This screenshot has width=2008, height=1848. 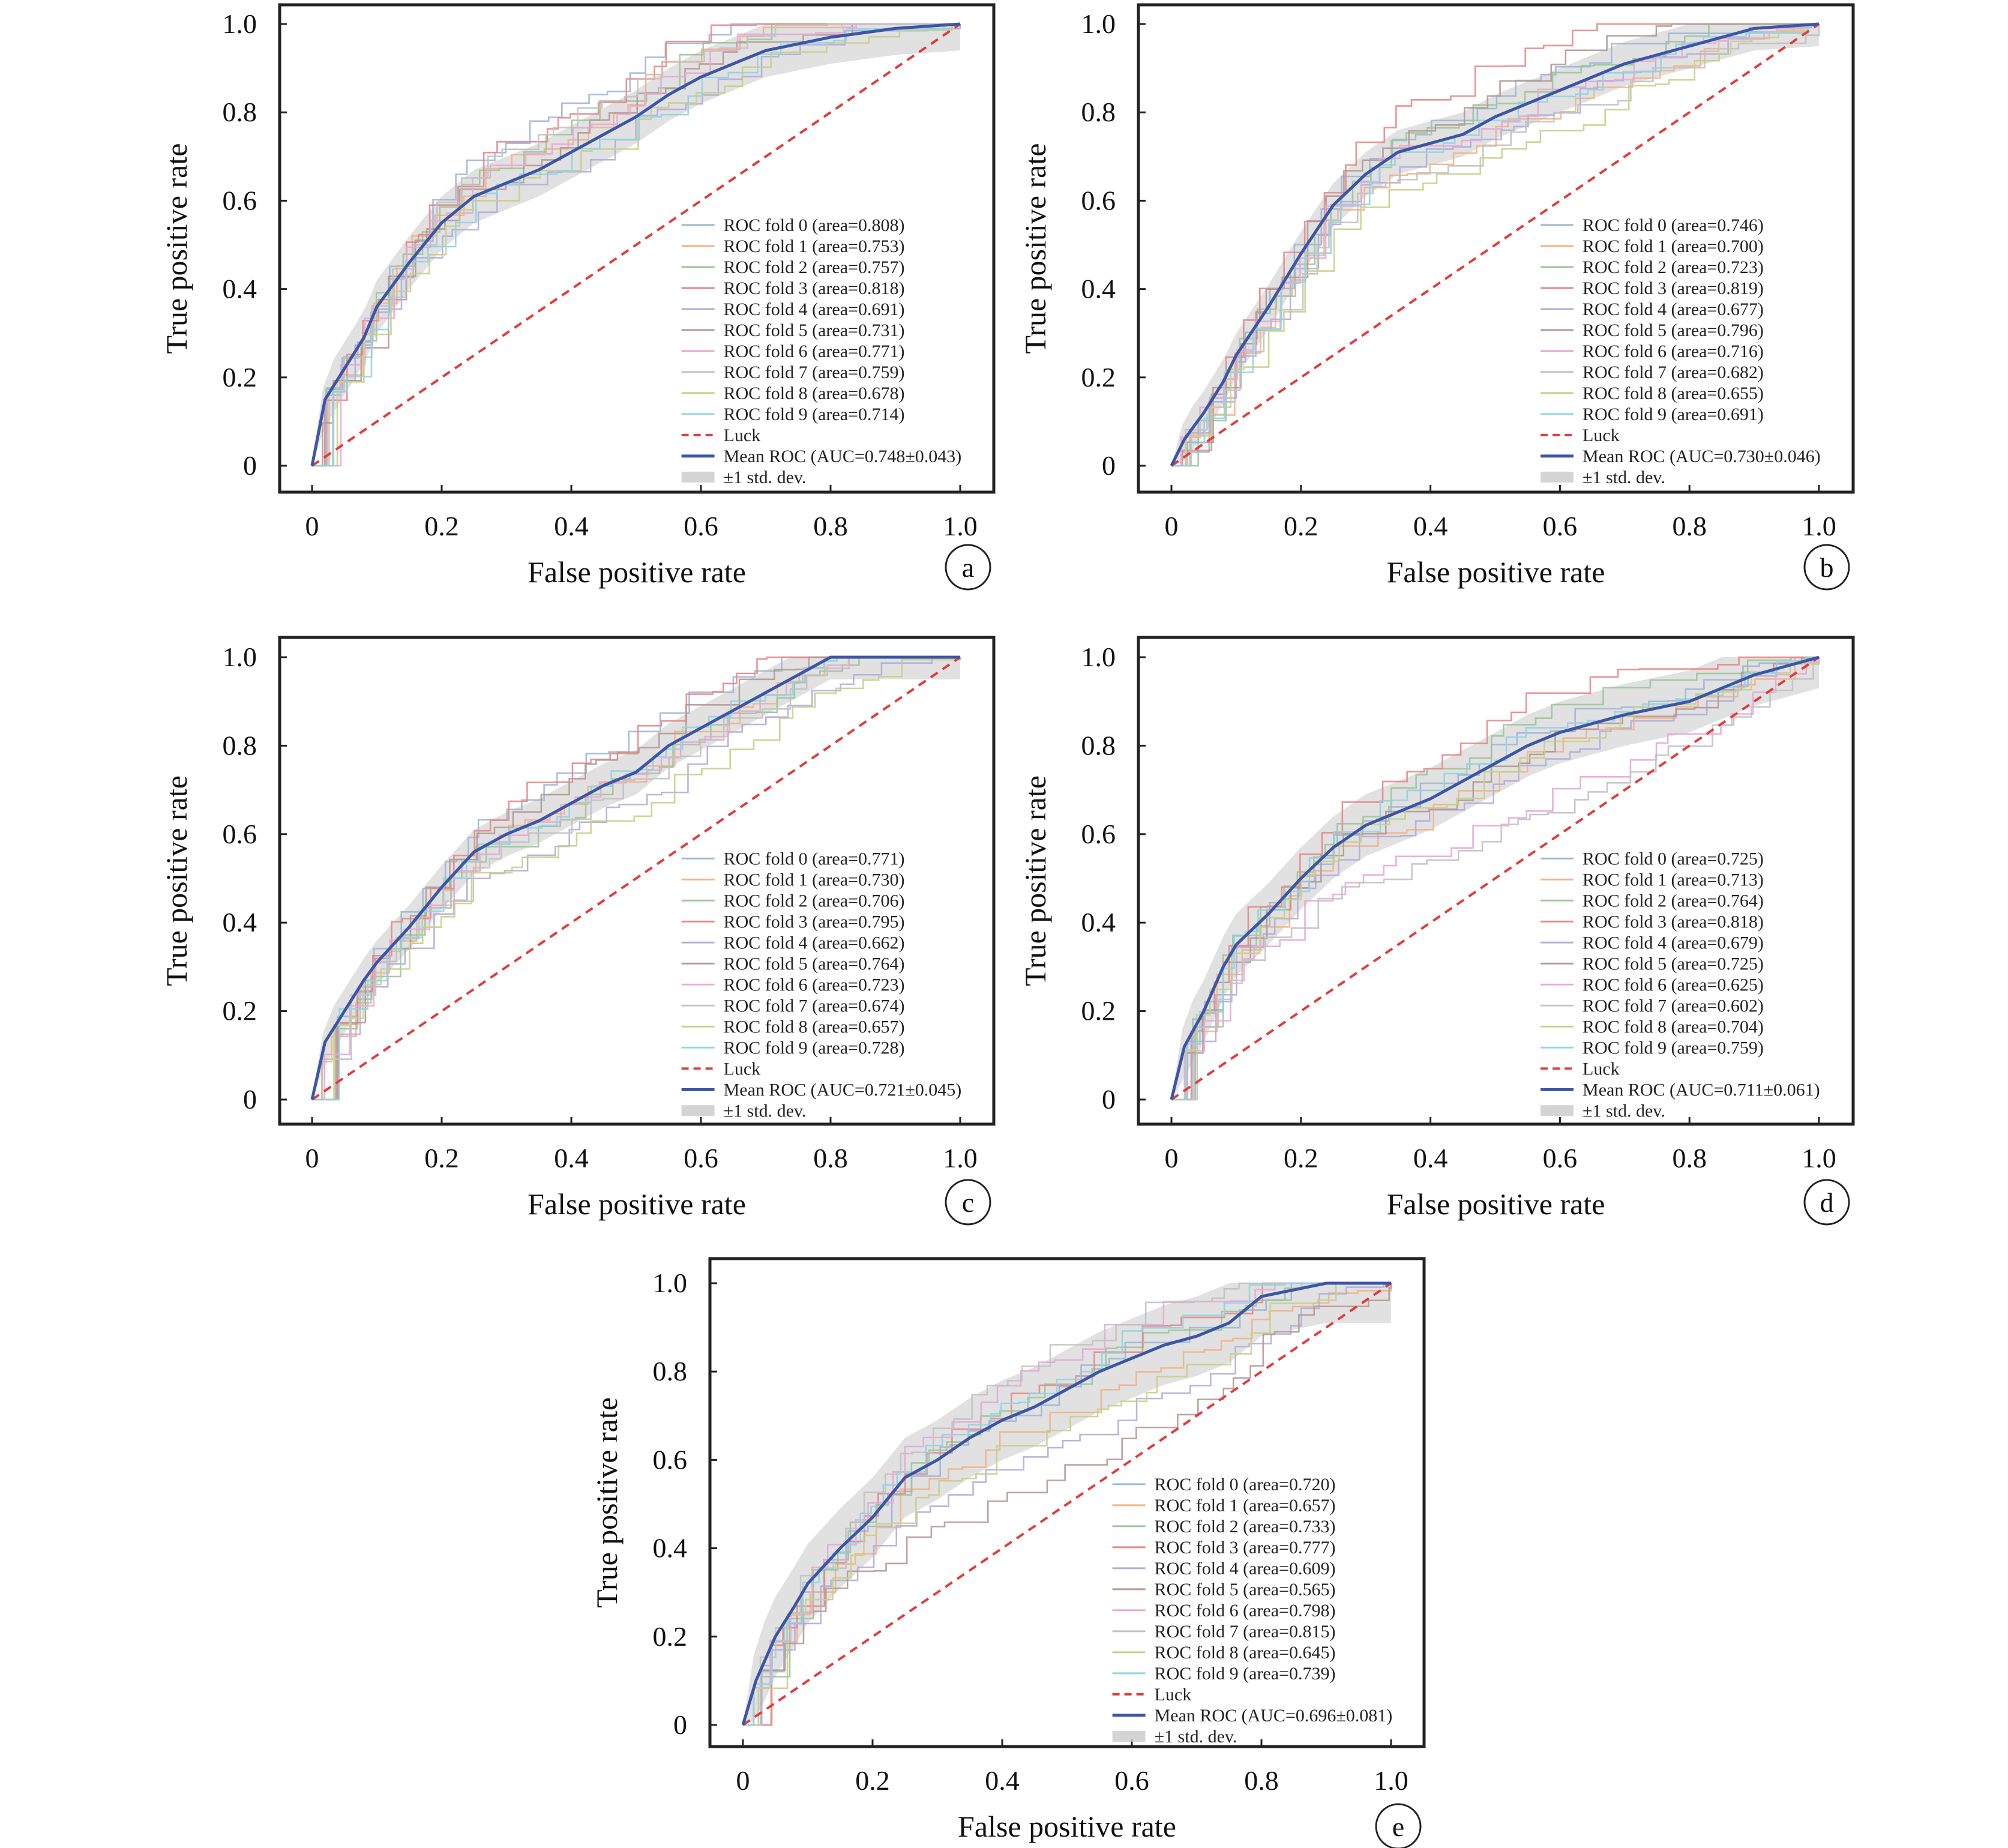 I want to click on legend-entry: ROC fold 2 (area=0.764), so click(x=1673, y=900).